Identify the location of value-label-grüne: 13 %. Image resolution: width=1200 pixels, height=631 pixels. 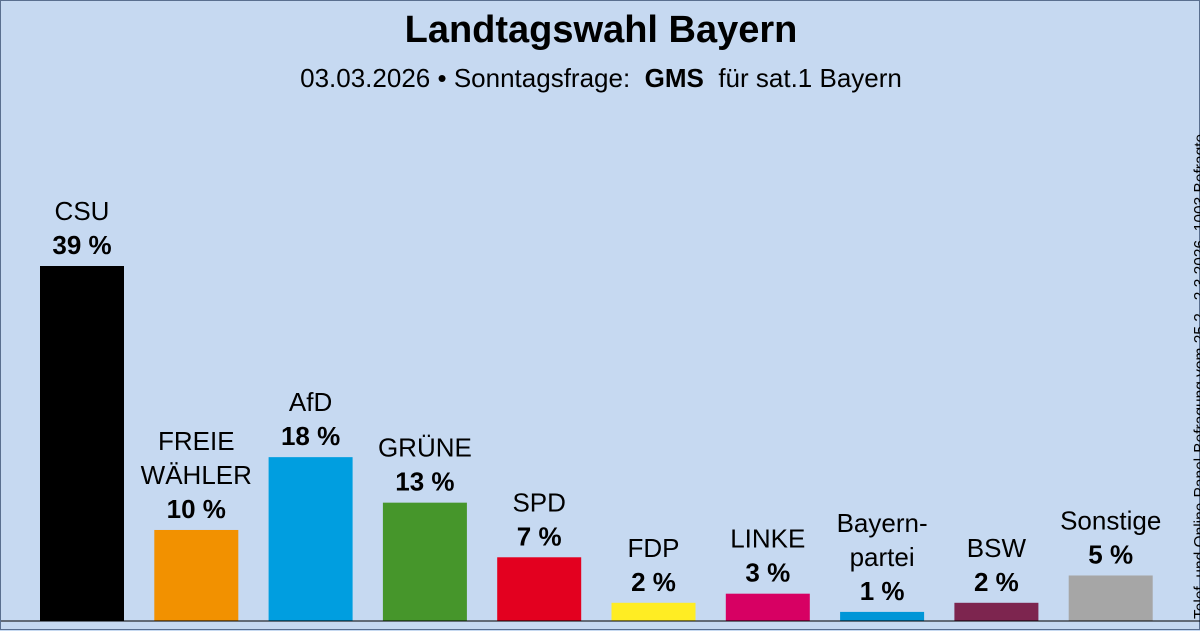
(424, 482).